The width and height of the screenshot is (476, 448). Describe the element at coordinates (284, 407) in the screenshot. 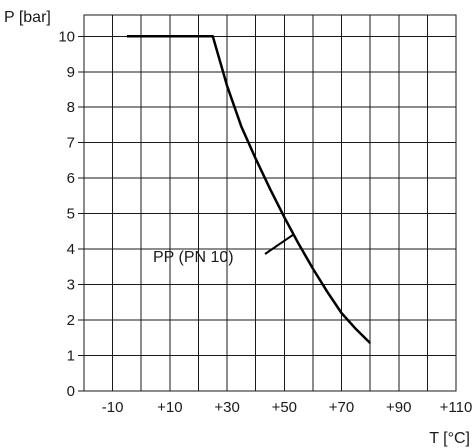

I see `x-tick-label: +50` at that location.